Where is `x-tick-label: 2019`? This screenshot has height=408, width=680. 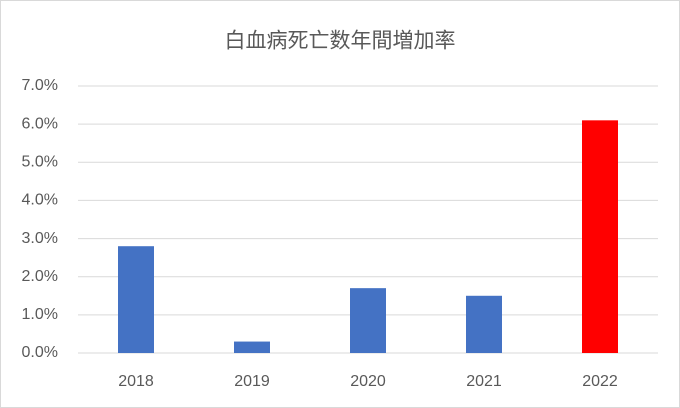
x-tick-label: 2019 is located at coordinates (252, 381).